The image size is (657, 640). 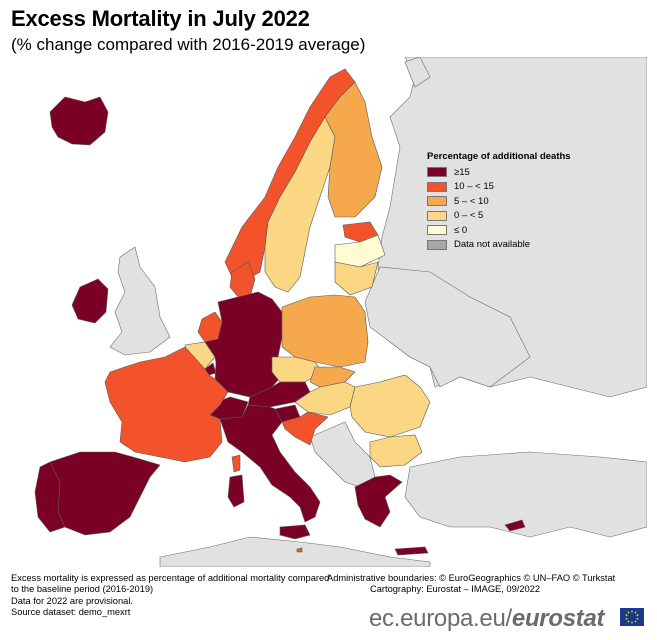 What do you see at coordinates (353, 149) in the screenshot?
I see `country-finland` at bounding box center [353, 149].